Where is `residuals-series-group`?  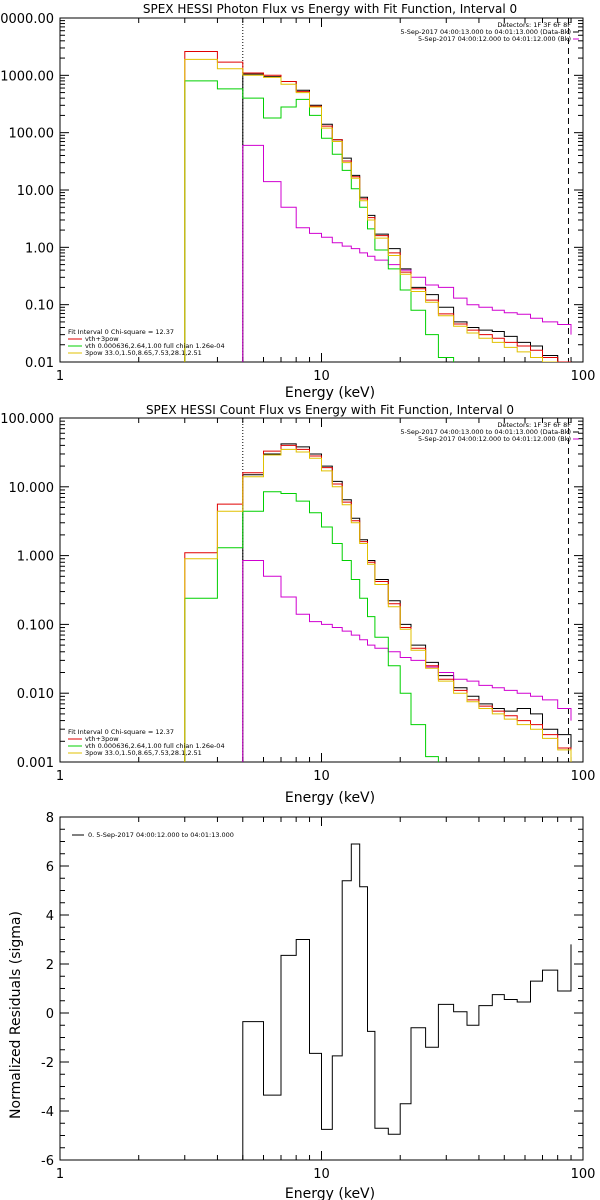
residuals-series-group is located at coordinates (407, 1001).